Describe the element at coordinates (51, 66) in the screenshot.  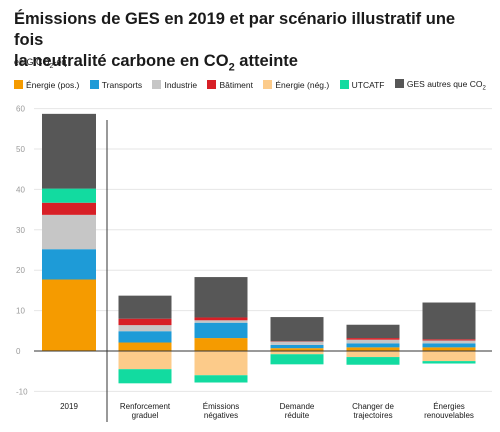
I see `unit-label-subscript: 2` at that location.